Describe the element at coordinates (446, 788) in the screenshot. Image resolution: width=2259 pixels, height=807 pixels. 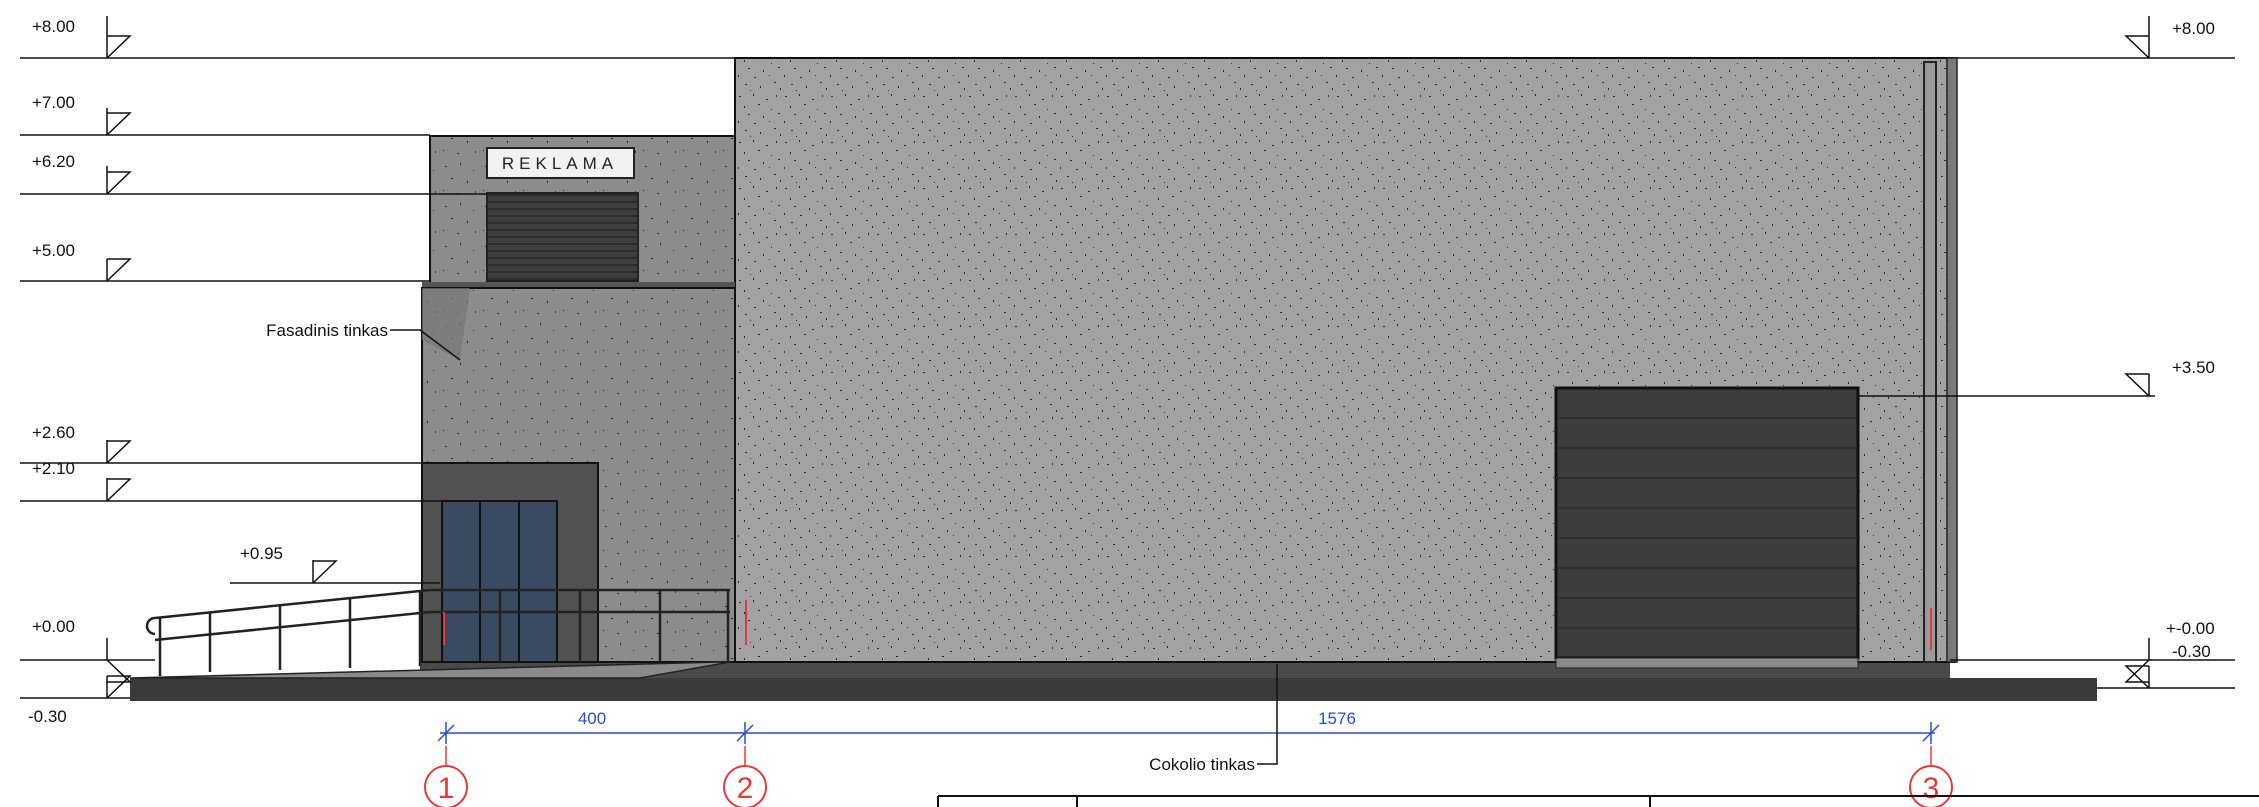
I see `axis-label: 1` at that location.